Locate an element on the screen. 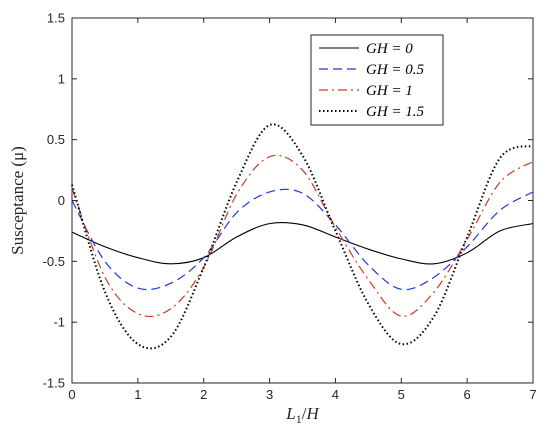 The width and height of the screenshot is (550, 441). legend-label-1: GH = 0.5 is located at coordinates (395, 70).